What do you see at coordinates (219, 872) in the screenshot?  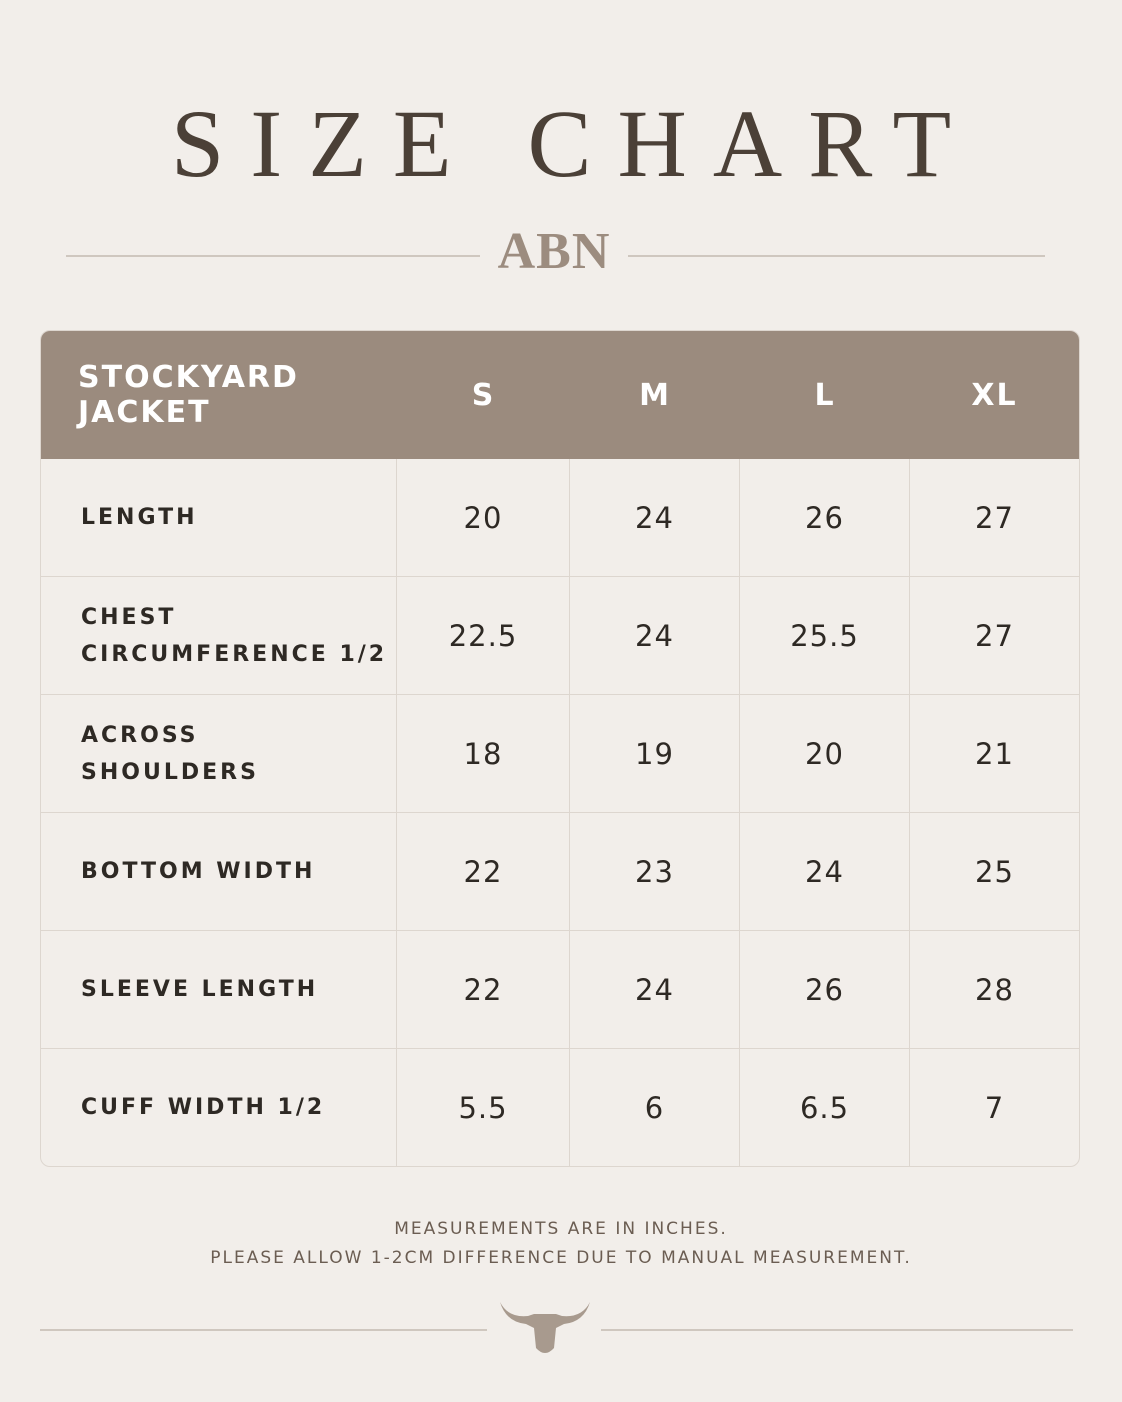 I see `row-label: BOTTOM WIDTH` at bounding box center [219, 872].